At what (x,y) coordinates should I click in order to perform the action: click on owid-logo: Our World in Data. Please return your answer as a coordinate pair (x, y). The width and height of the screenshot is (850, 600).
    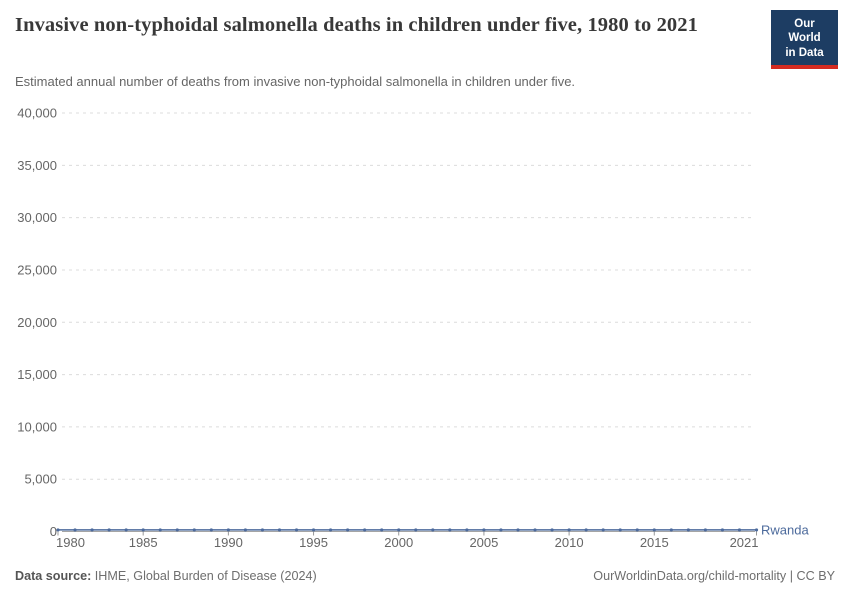
    Looking at the image, I should click on (804, 40).